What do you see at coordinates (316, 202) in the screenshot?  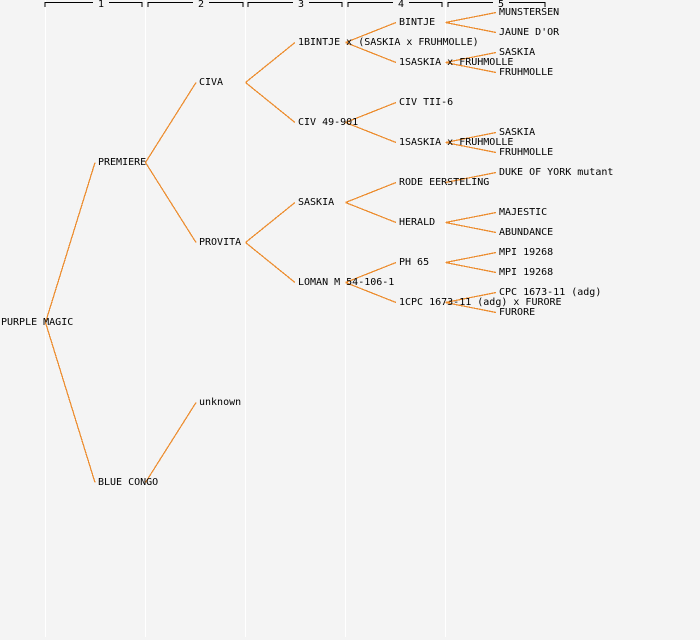 I see `pedigree-node-saskia-gen3: SASKIA` at bounding box center [316, 202].